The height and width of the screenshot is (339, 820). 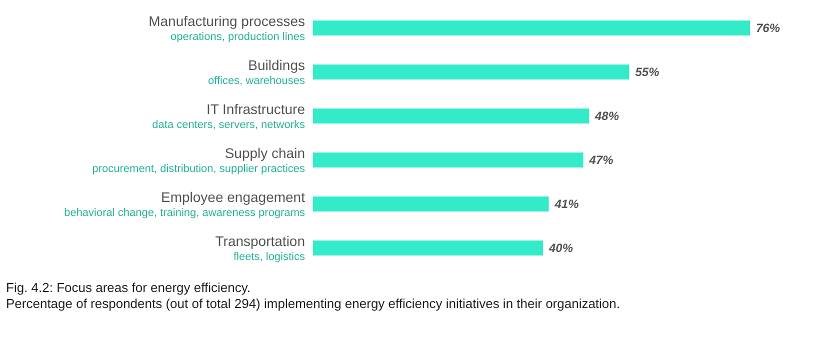 I want to click on category-label: Employee engagement behavioral change, training, awareness programs, so click(x=184, y=204).